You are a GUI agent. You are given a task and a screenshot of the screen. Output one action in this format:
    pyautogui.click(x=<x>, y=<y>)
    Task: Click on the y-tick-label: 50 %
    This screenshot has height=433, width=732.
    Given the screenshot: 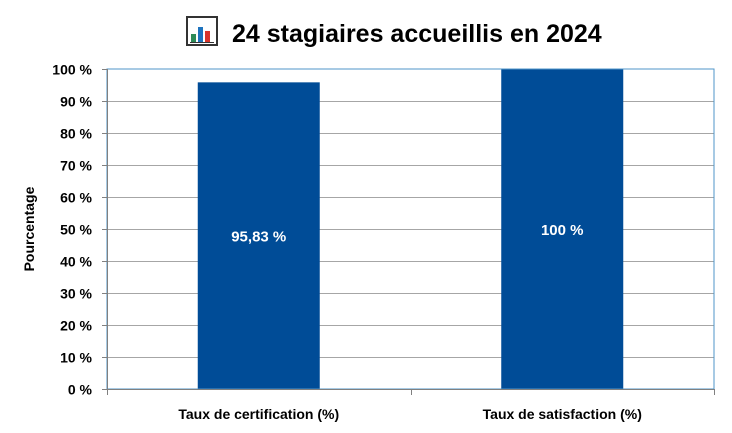 What is the action you would take?
    pyautogui.click(x=76, y=230)
    